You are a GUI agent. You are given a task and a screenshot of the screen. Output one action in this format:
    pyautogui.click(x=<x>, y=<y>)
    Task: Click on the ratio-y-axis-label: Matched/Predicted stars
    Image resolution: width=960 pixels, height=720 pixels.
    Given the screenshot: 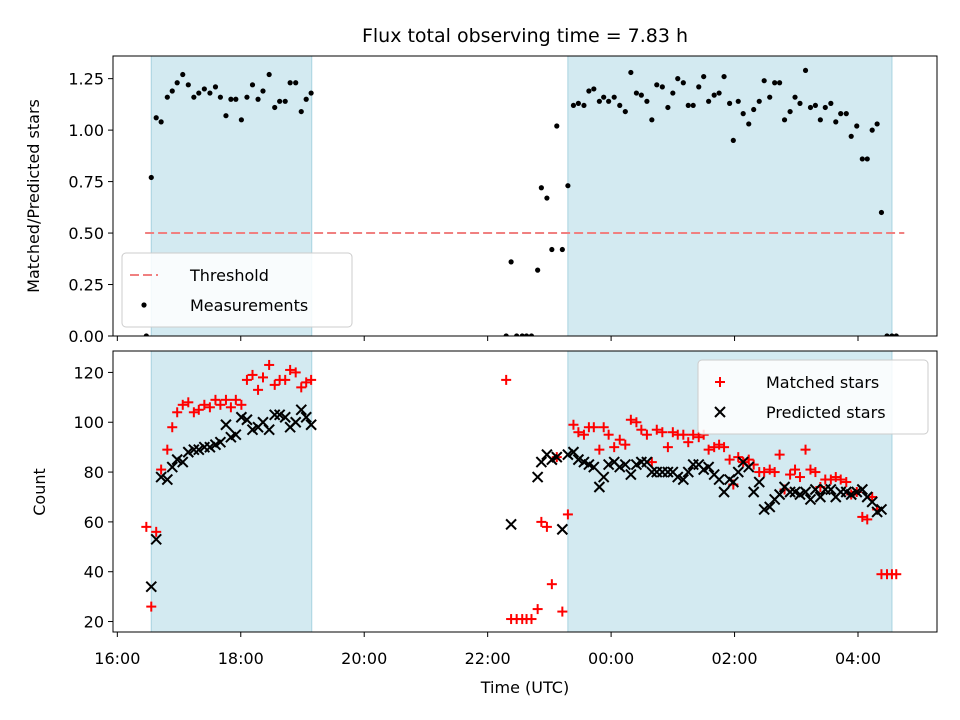 What is the action you would take?
    pyautogui.click(x=33, y=196)
    